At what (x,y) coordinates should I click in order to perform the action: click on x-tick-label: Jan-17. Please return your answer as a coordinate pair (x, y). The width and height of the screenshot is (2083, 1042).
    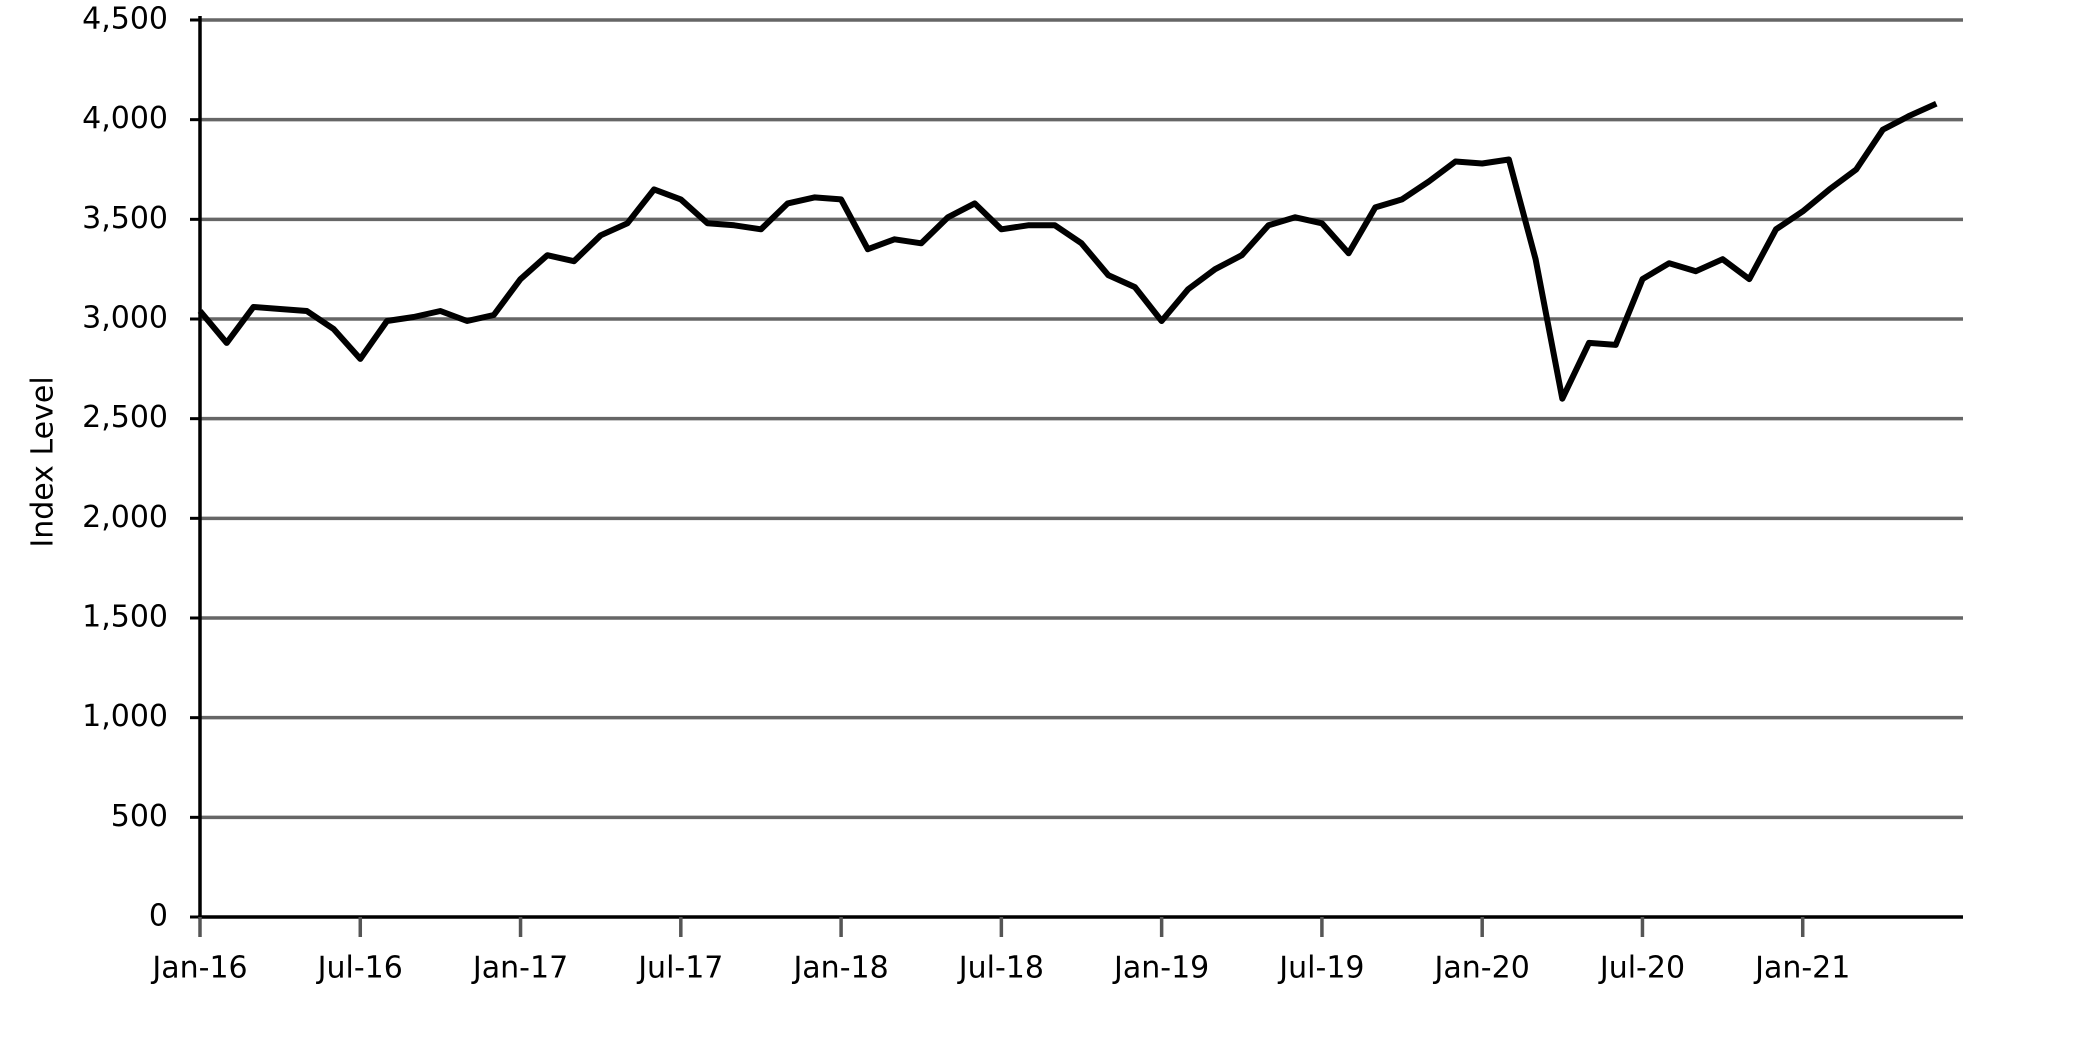
    Looking at the image, I should click on (519, 968).